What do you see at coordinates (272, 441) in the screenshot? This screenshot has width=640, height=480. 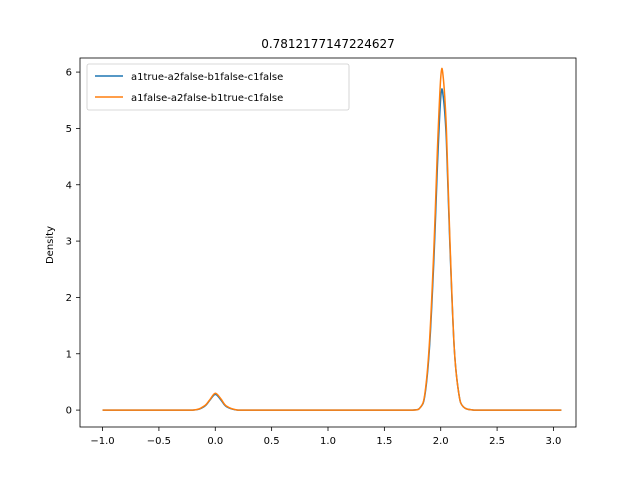 I see `x-tick-label: 0.5` at bounding box center [272, 441].